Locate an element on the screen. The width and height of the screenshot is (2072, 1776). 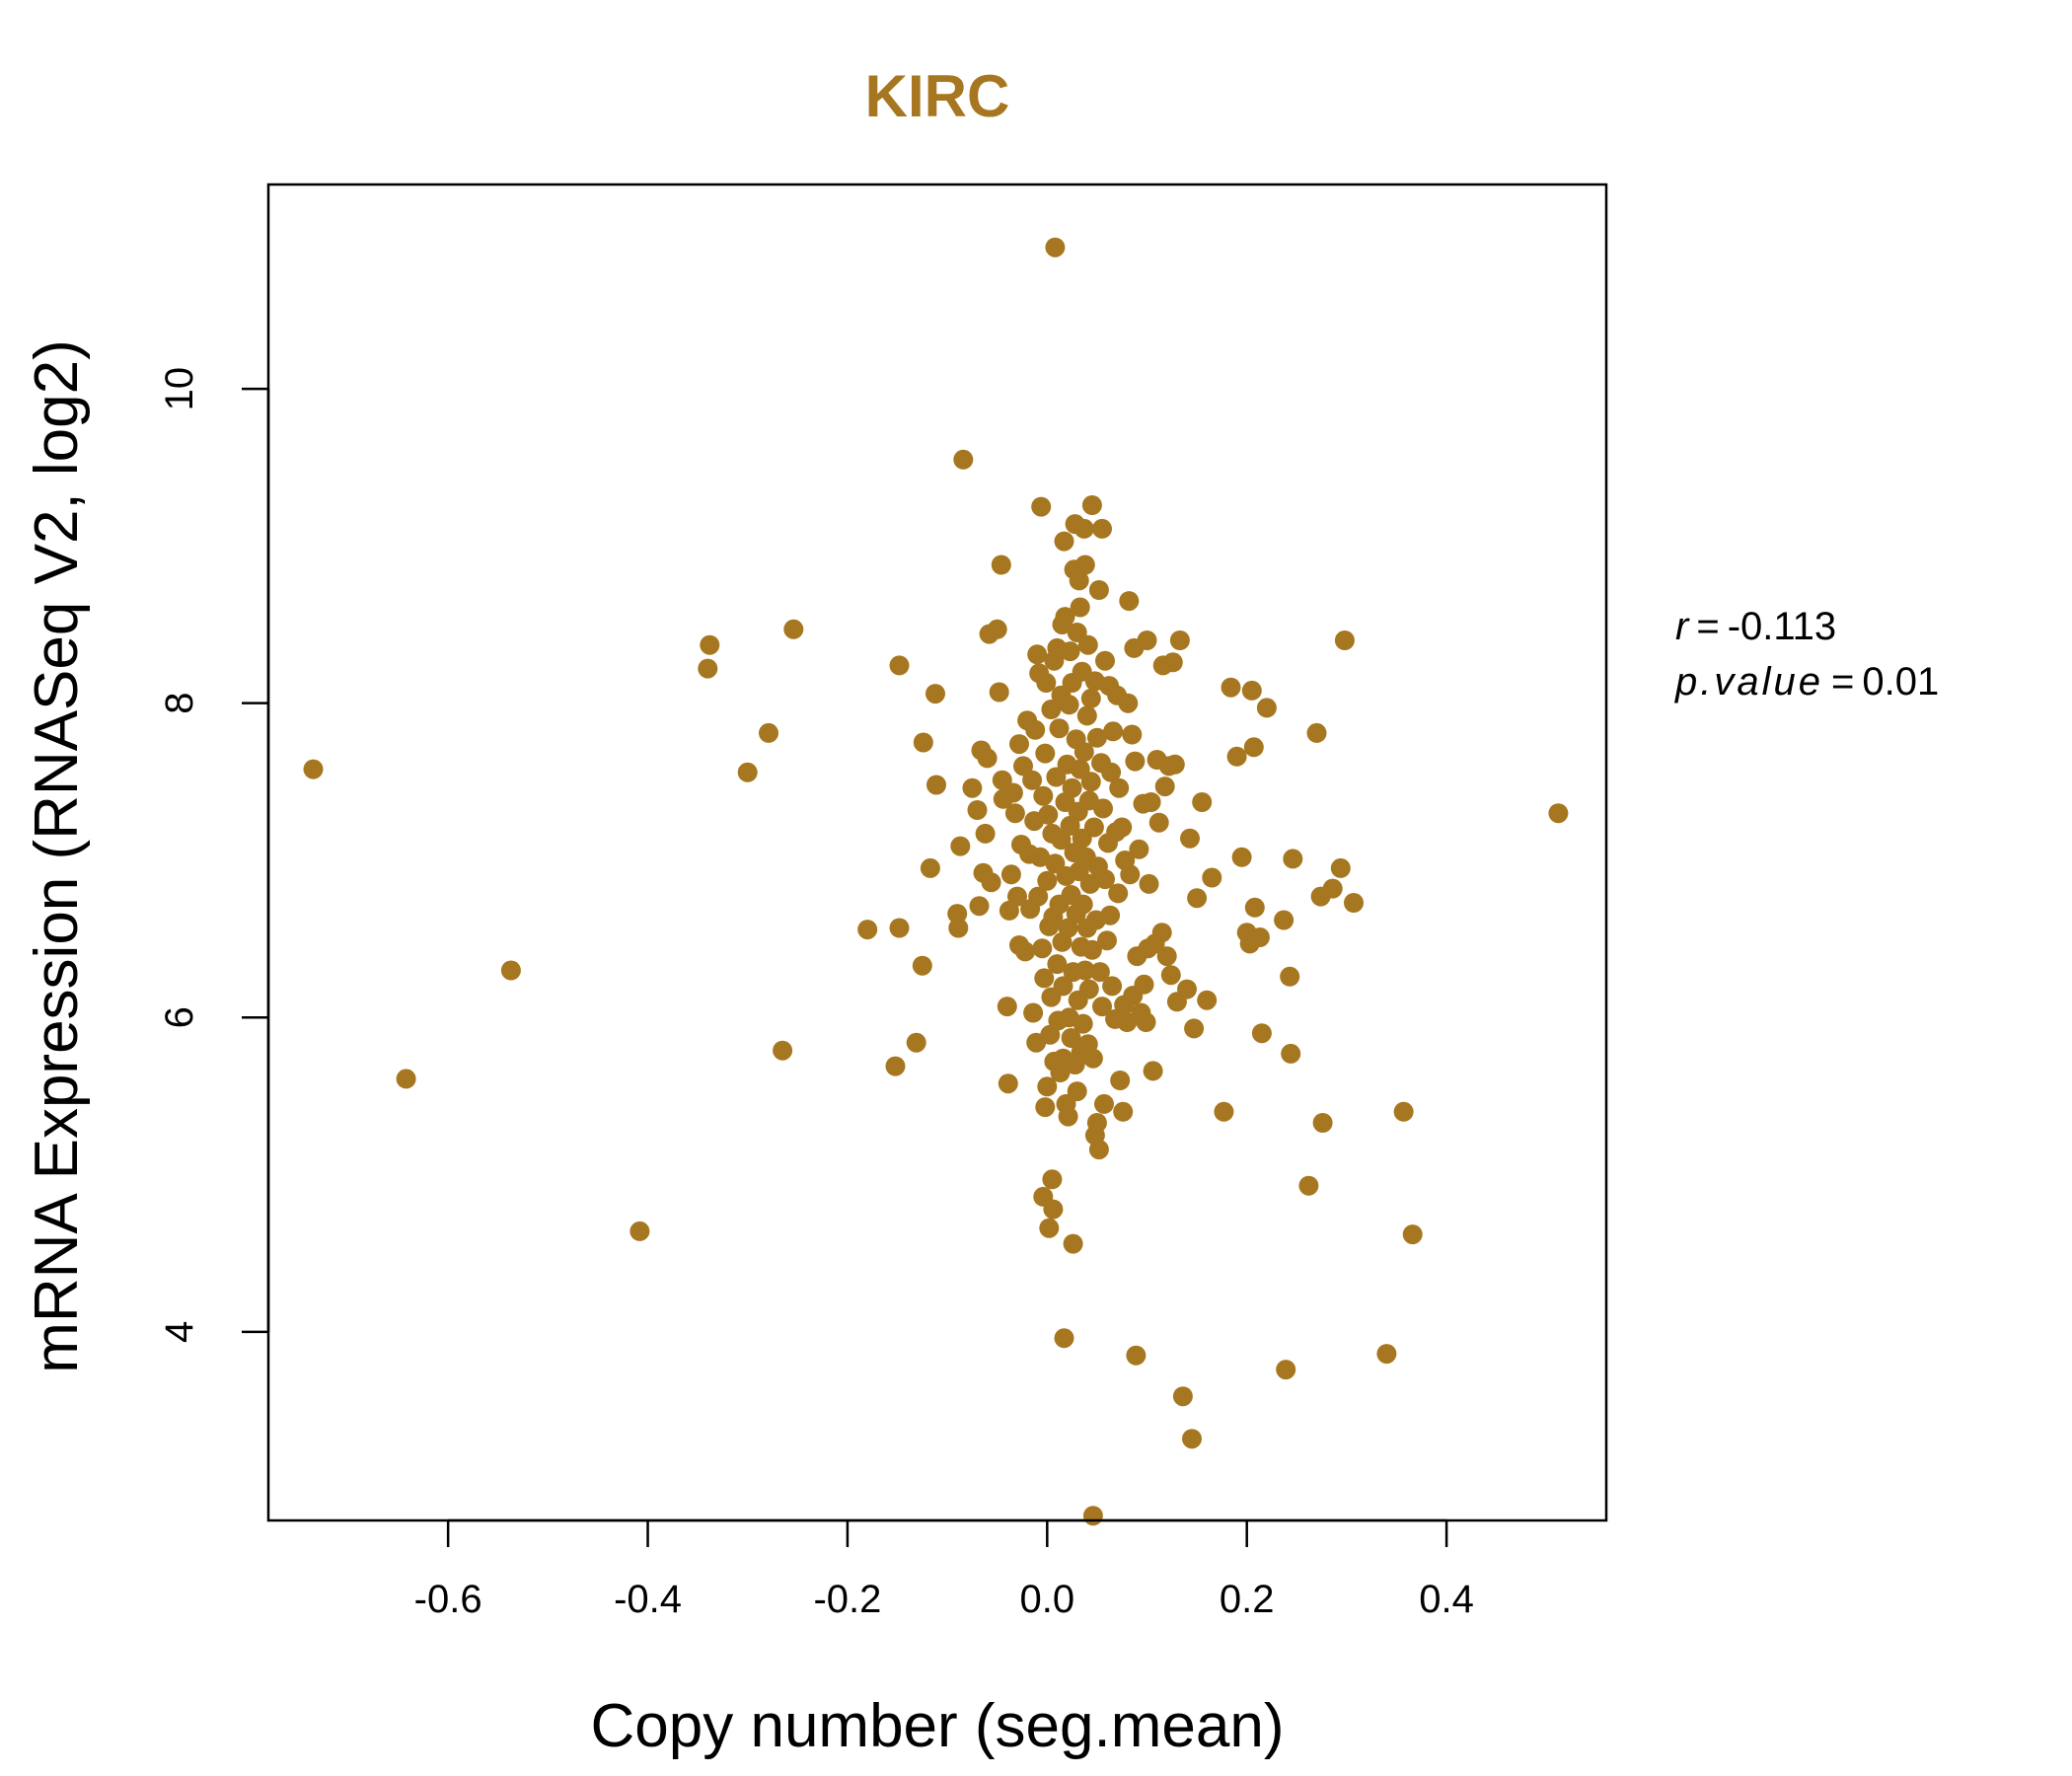
r-value: -0.113 is located at coordinates (1782, 626).